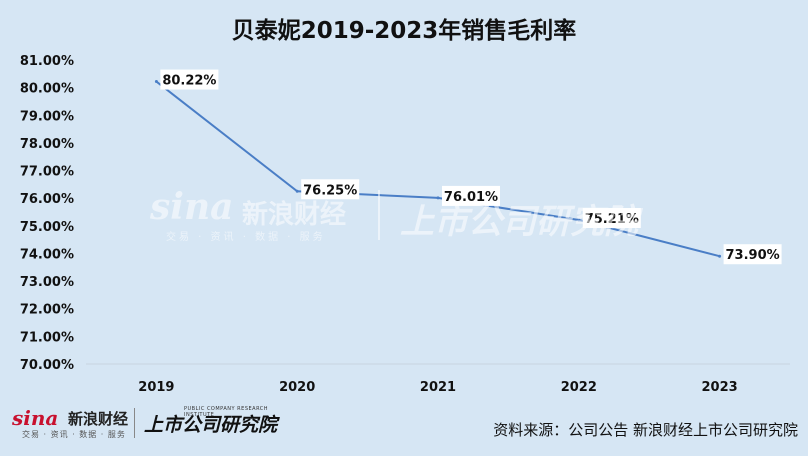 Image resolution: width=808 pixels, height=456 pixels. I want to click on y-tick-label: 77.00%, so click(47, 172).